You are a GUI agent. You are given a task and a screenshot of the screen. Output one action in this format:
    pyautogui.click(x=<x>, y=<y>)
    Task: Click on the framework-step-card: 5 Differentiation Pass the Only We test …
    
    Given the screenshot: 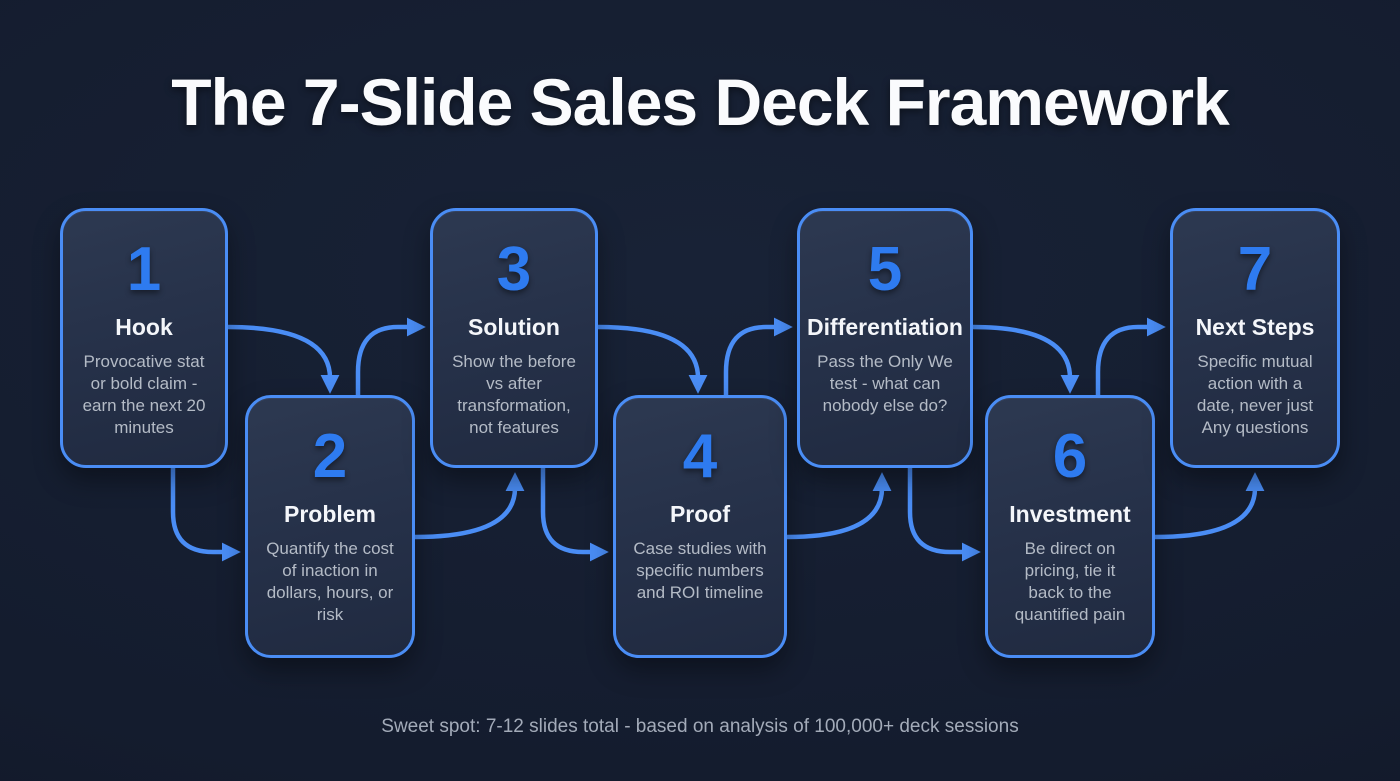 What is the action you would take?
    pyautogui.click(x=885, y=338)
    